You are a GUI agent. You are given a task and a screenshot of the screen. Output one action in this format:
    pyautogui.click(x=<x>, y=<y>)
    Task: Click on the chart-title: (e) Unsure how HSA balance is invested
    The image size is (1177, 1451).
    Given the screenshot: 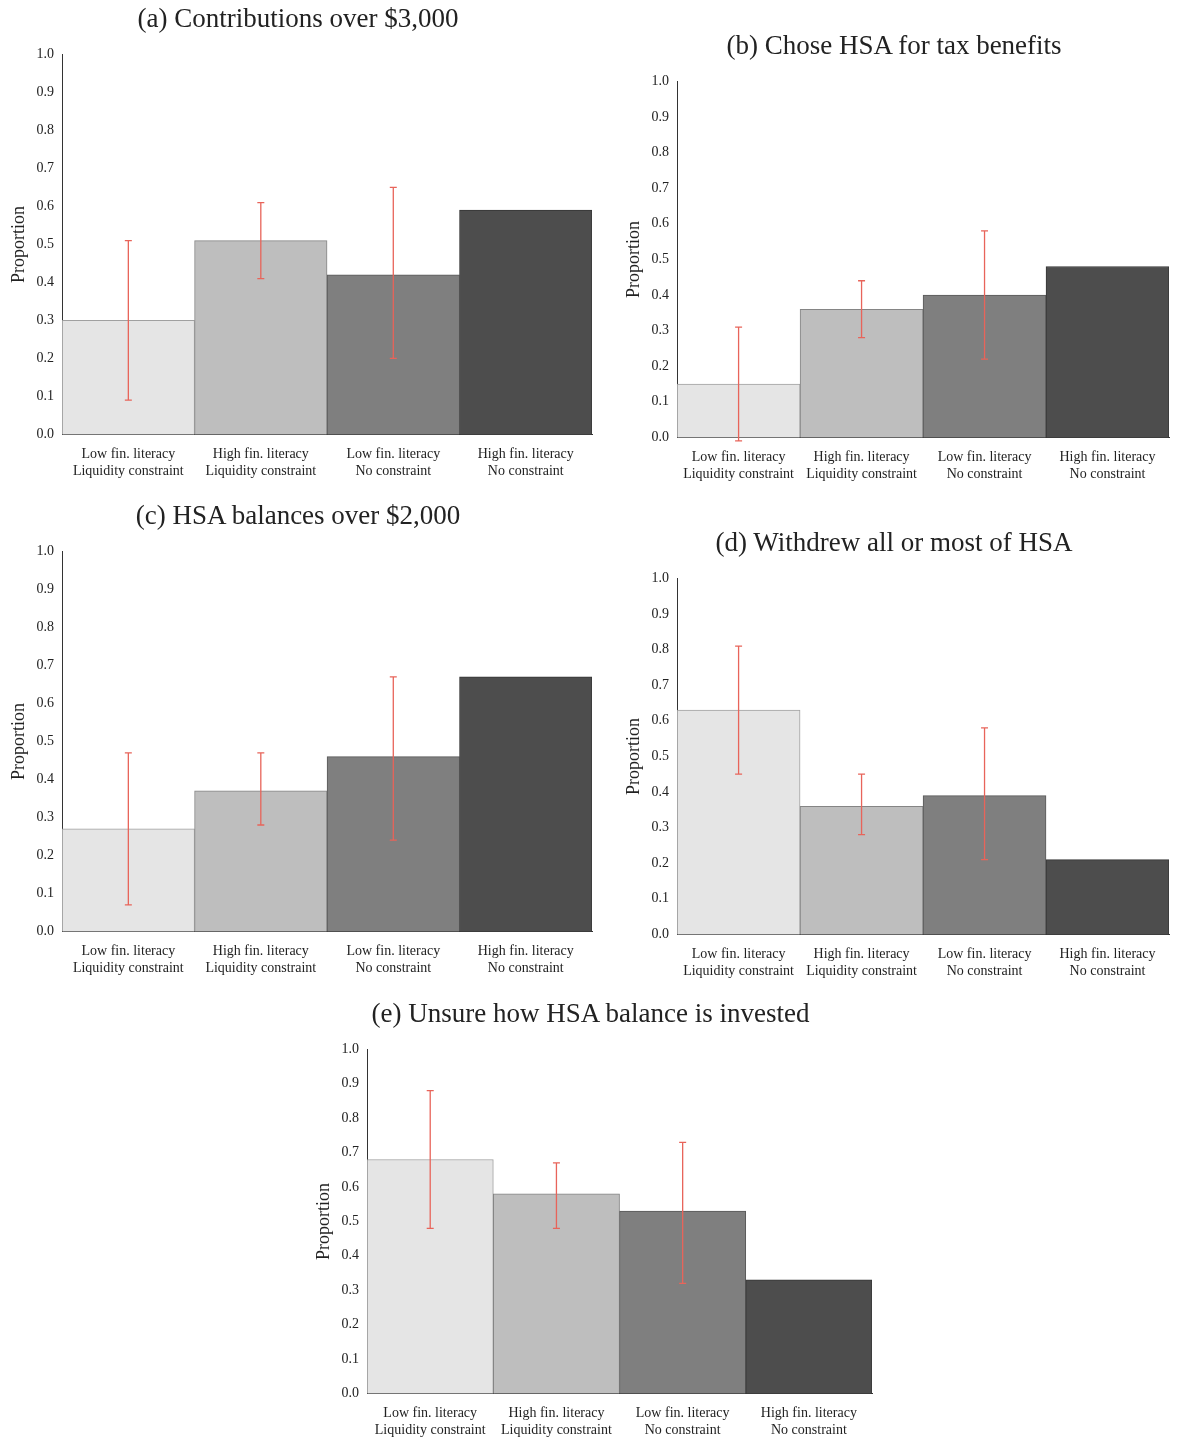 What is the action you would take?
    pyautogui.click(x=590, y=1013)
    